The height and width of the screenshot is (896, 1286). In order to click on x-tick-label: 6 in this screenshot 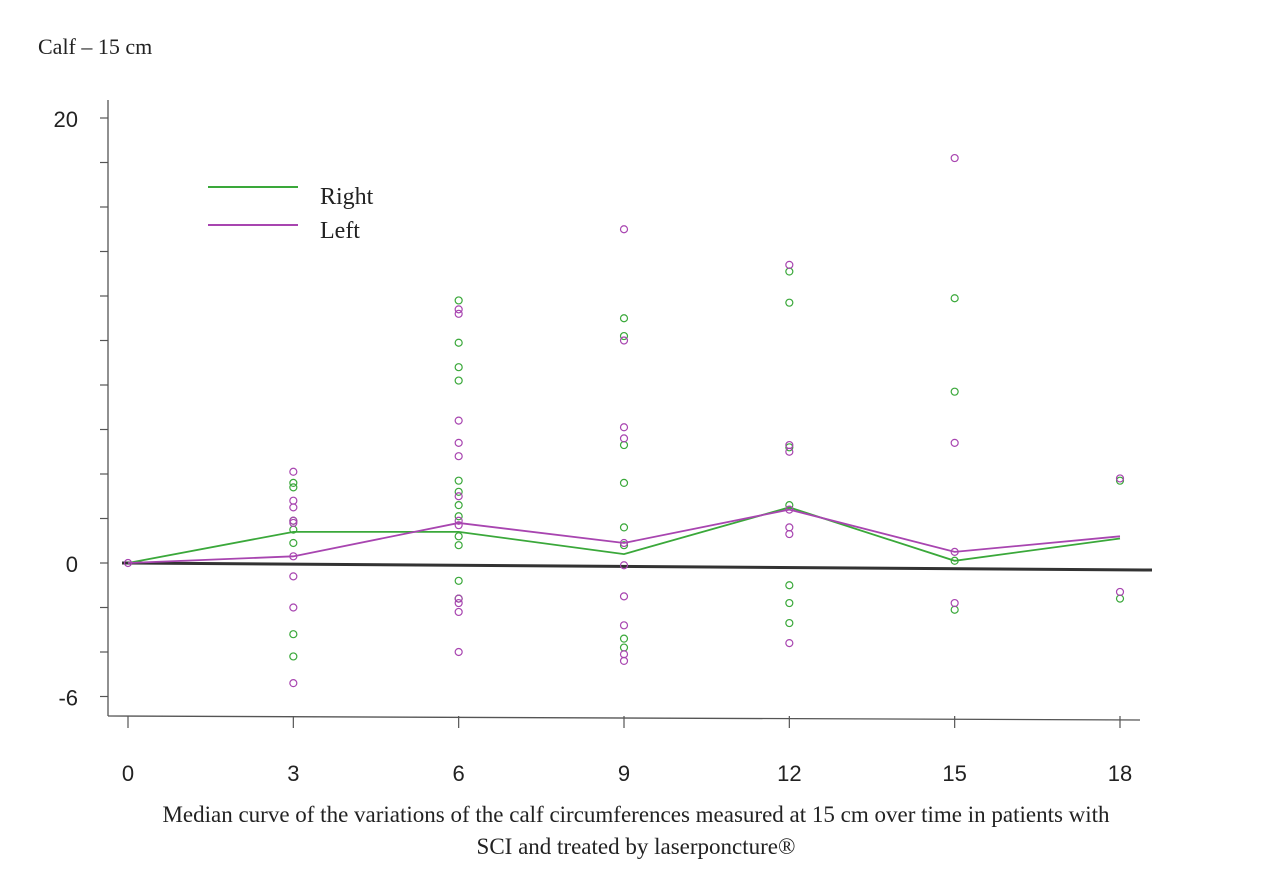, I will do `click(459, 773)`.